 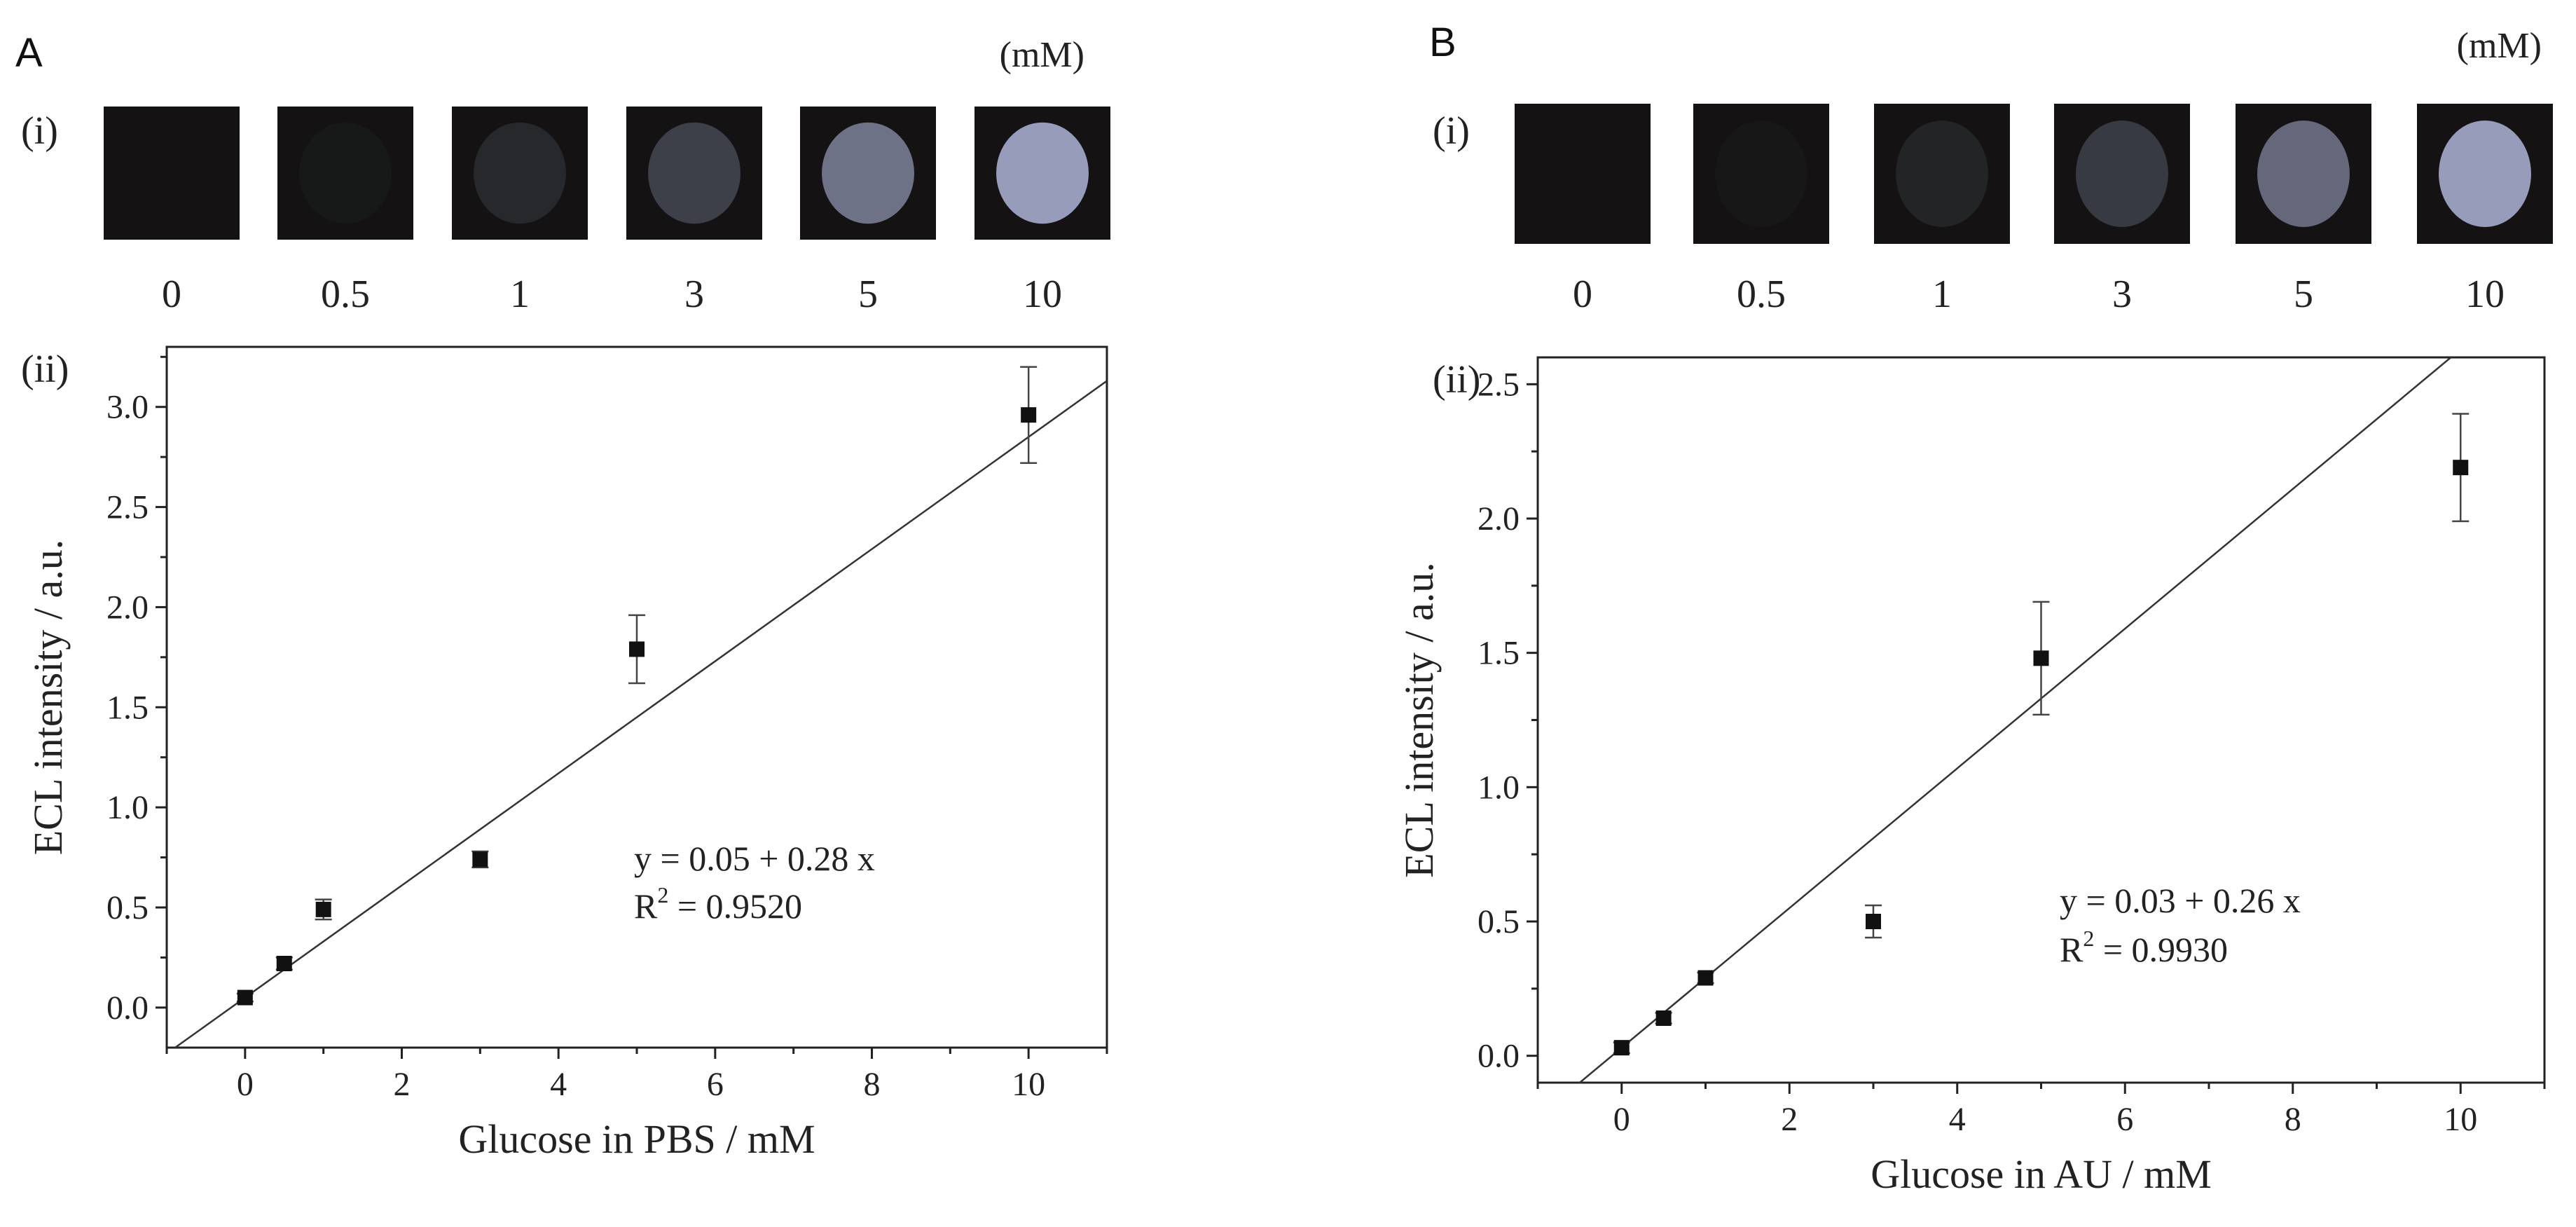 What do you see at coordinates (754, 858) in the screenshot?
I see `fit-equation: y = 0.05 + 0.28 x` at bounding box center [754, 858].